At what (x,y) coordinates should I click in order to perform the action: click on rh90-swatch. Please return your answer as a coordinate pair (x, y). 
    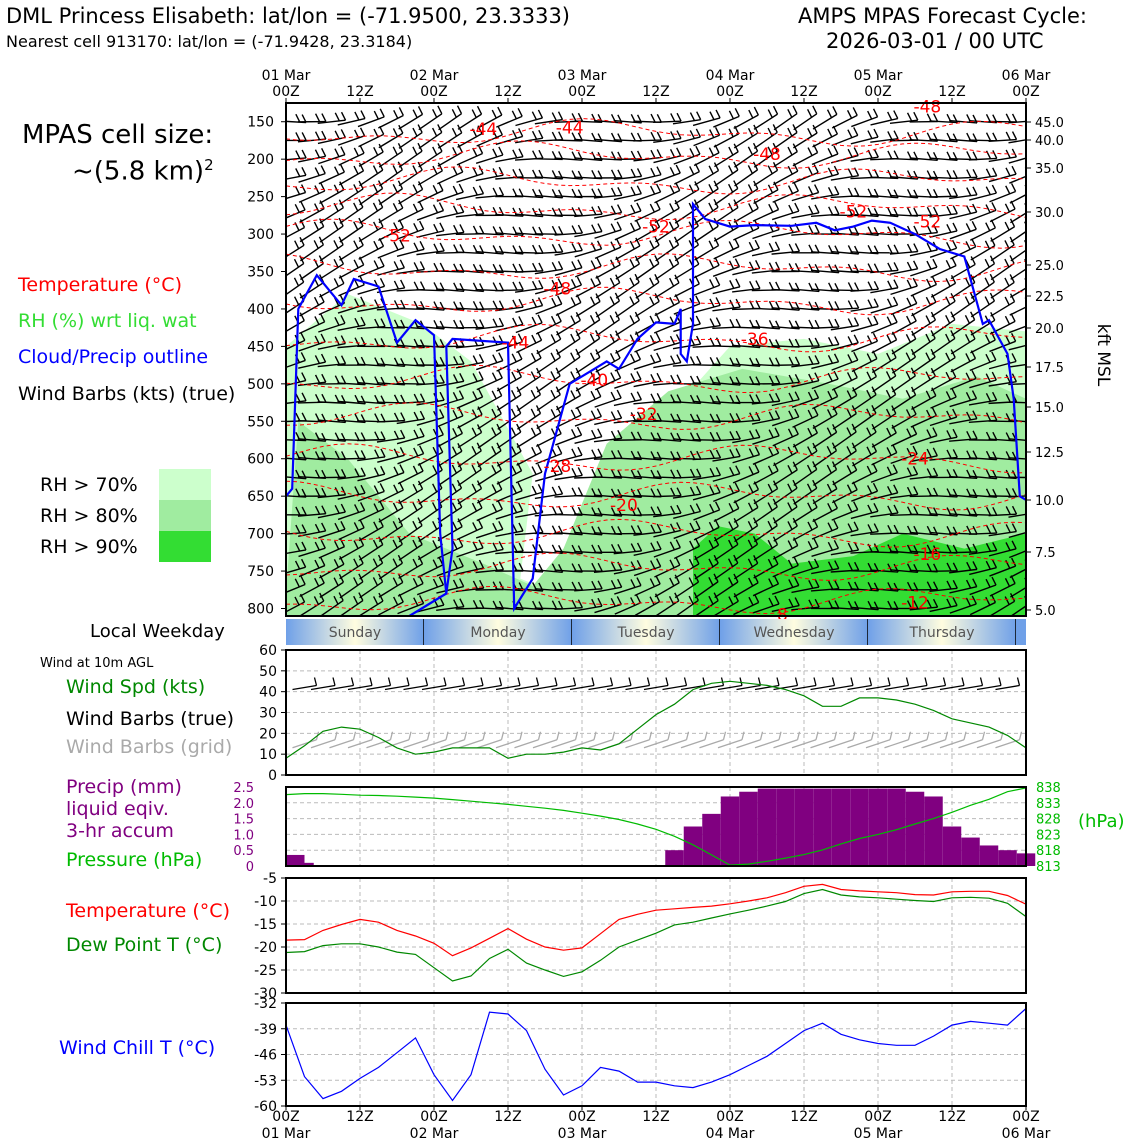
    Looking at the image, I should click on (185, 546).